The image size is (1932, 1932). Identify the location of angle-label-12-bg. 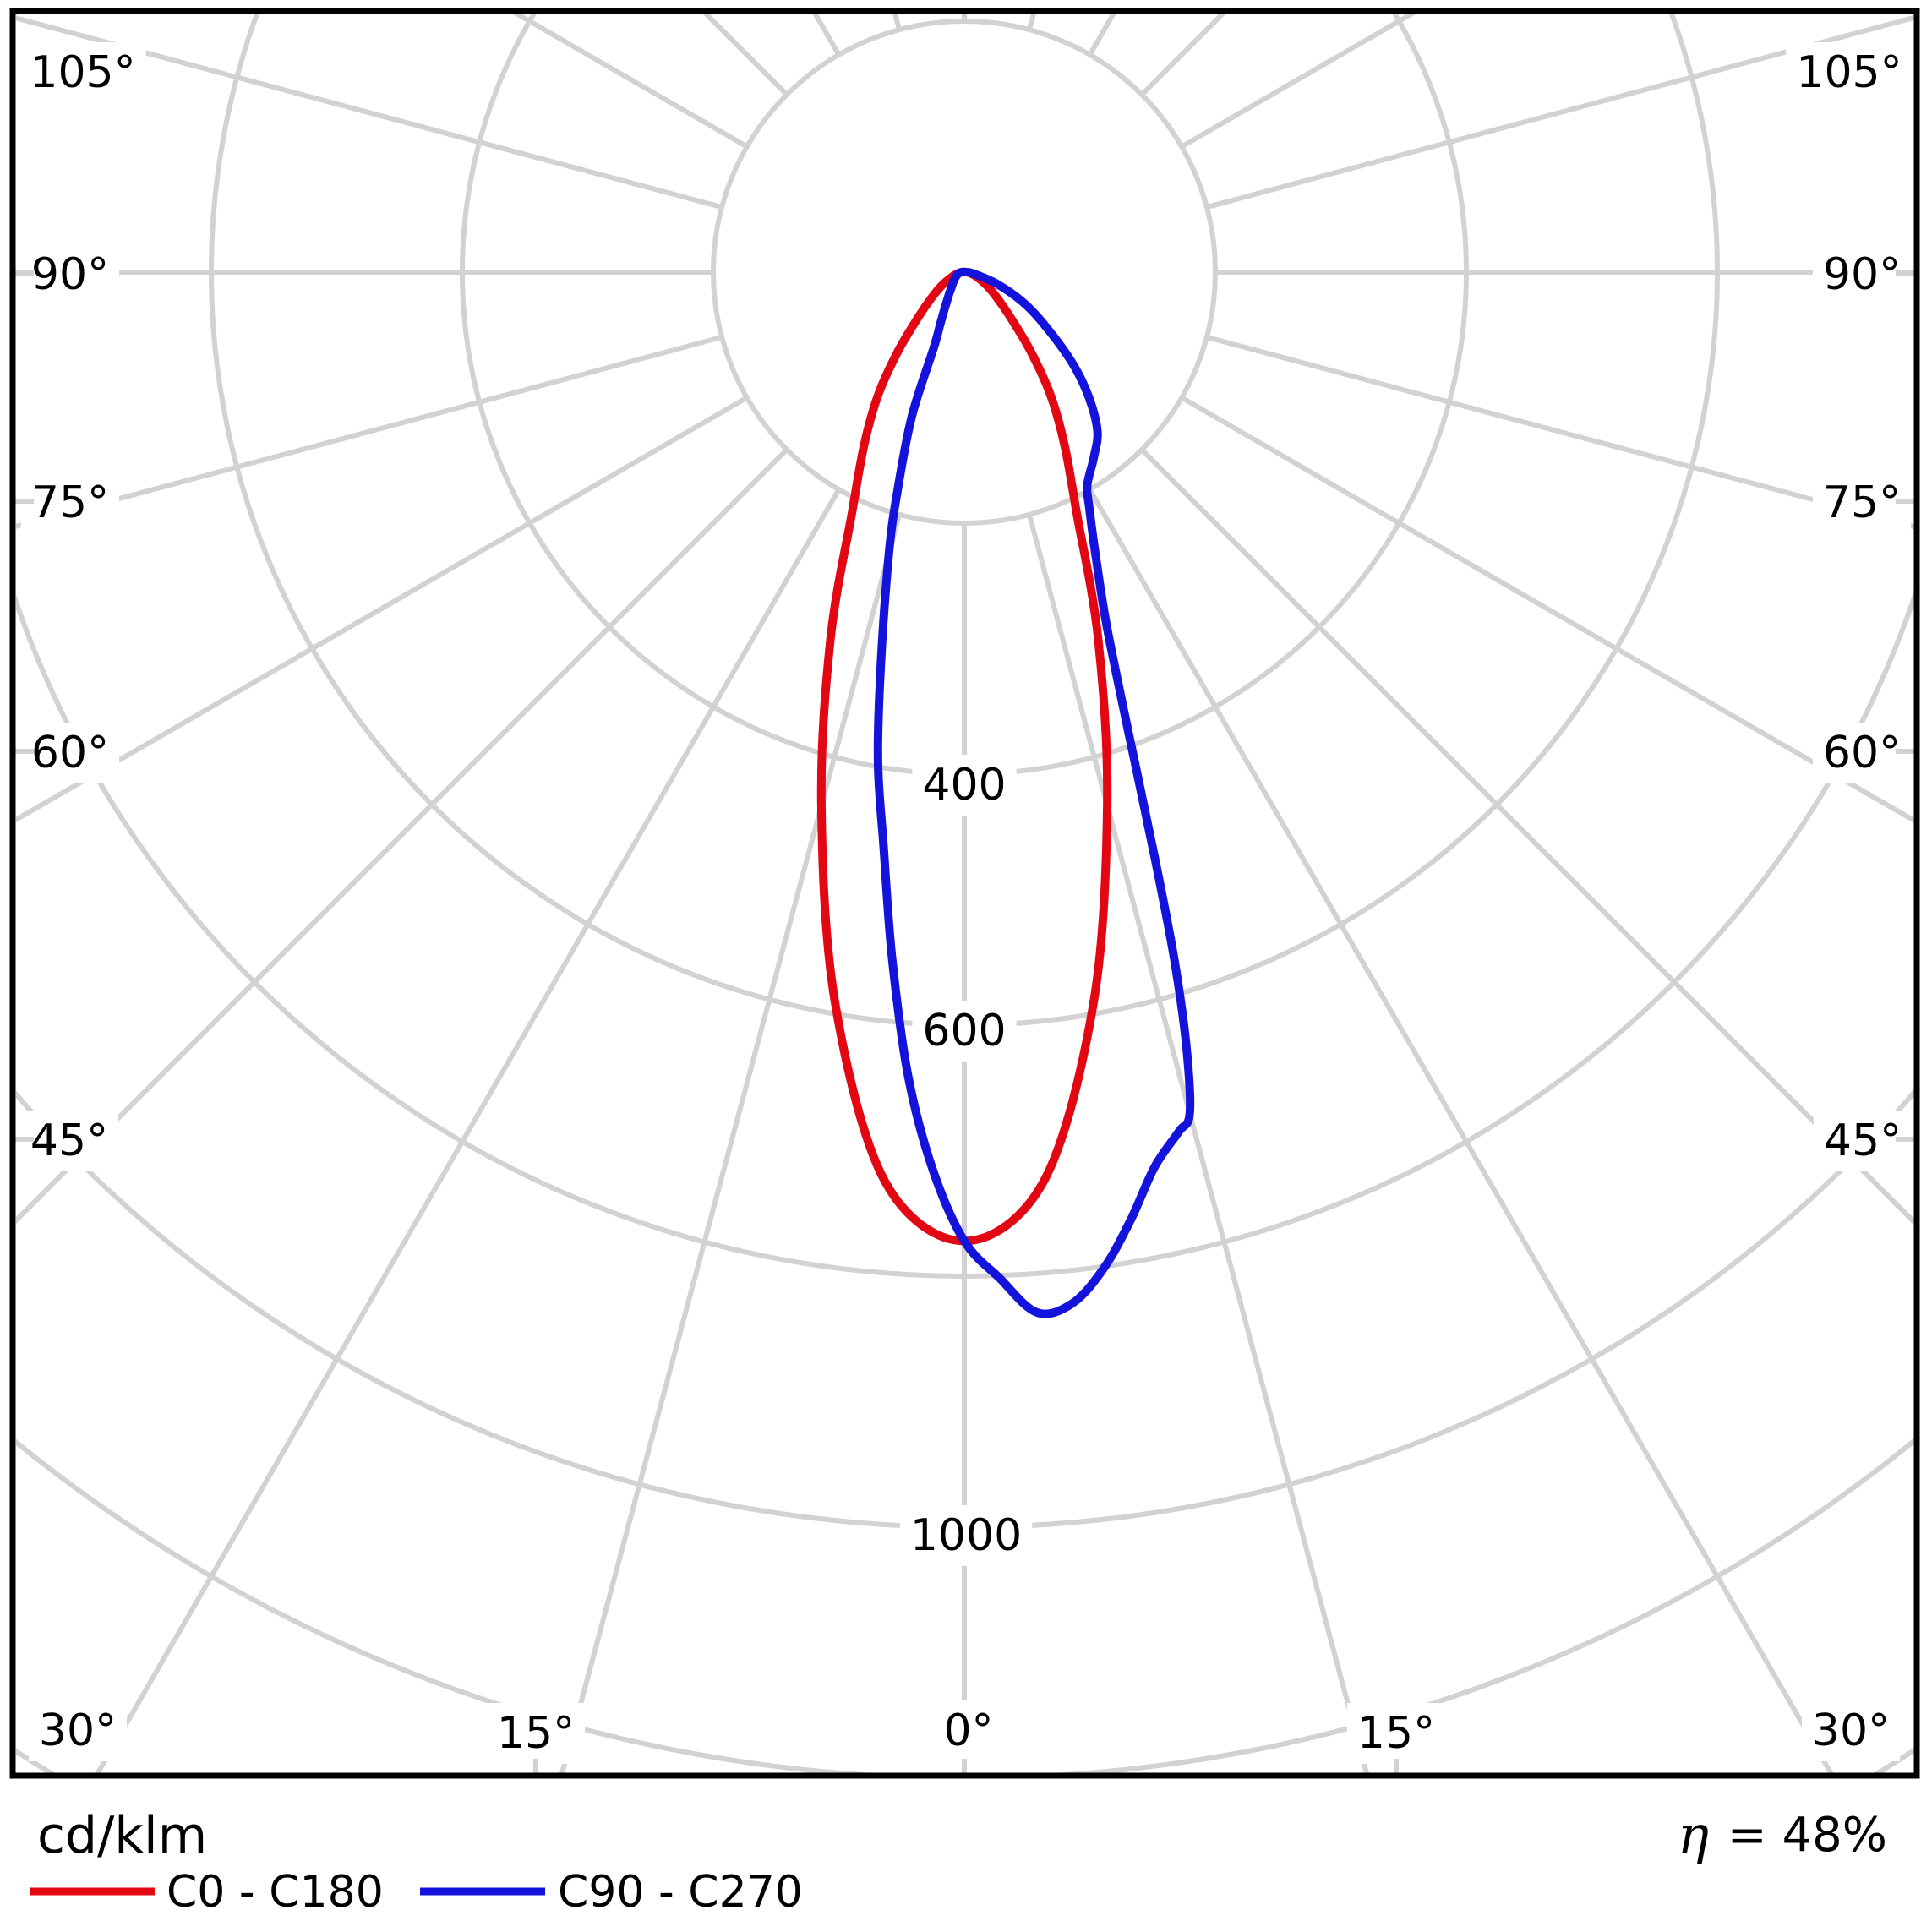
(1862, 503).